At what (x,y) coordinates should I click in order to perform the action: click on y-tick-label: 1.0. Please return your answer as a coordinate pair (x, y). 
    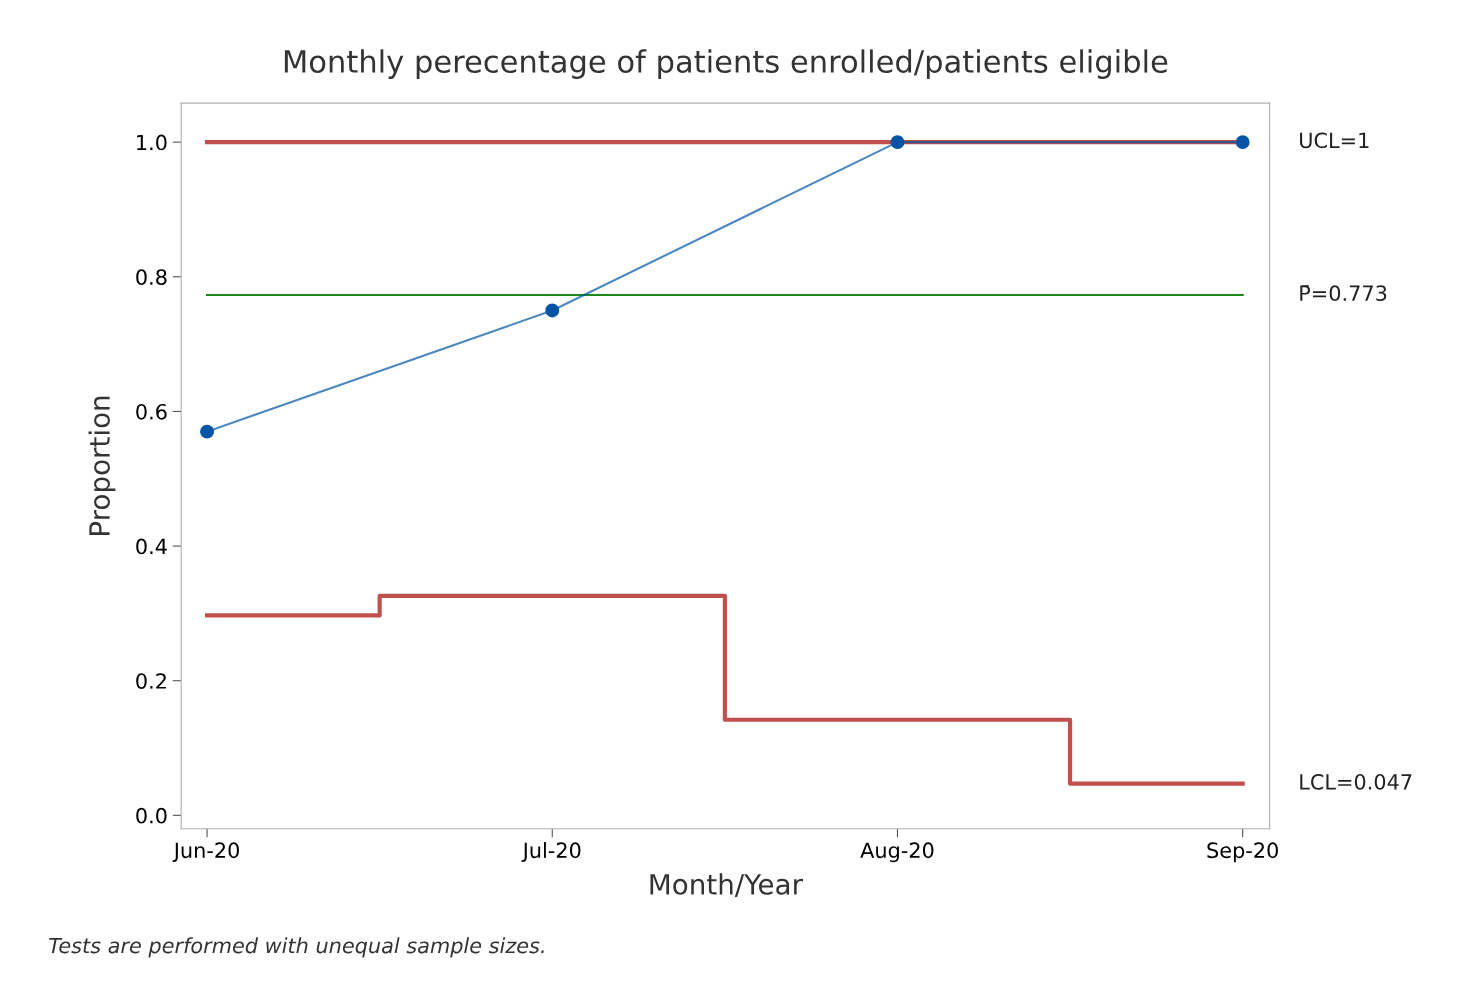
    Looking at the image, I should click on (152, 142).